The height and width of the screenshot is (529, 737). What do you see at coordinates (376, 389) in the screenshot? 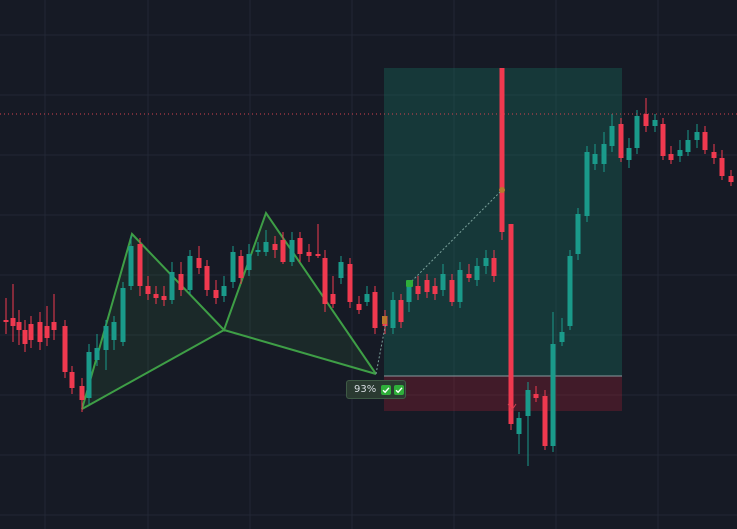
I see `pattern-confidence-badge: 93%` at bounding box center [376, 389].